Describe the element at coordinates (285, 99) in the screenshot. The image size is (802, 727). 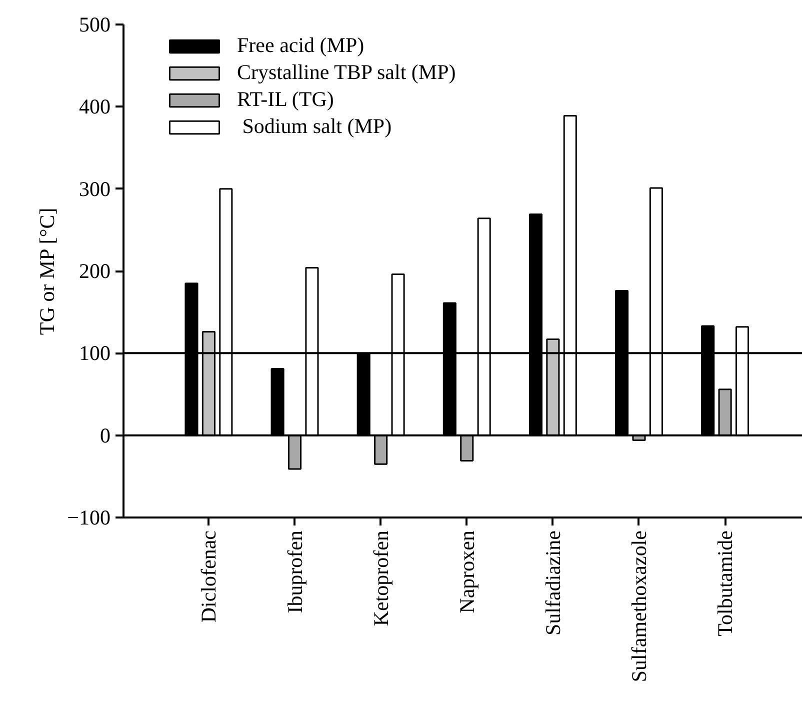
I see `legend-label: RT-IL (TG)` at that location.